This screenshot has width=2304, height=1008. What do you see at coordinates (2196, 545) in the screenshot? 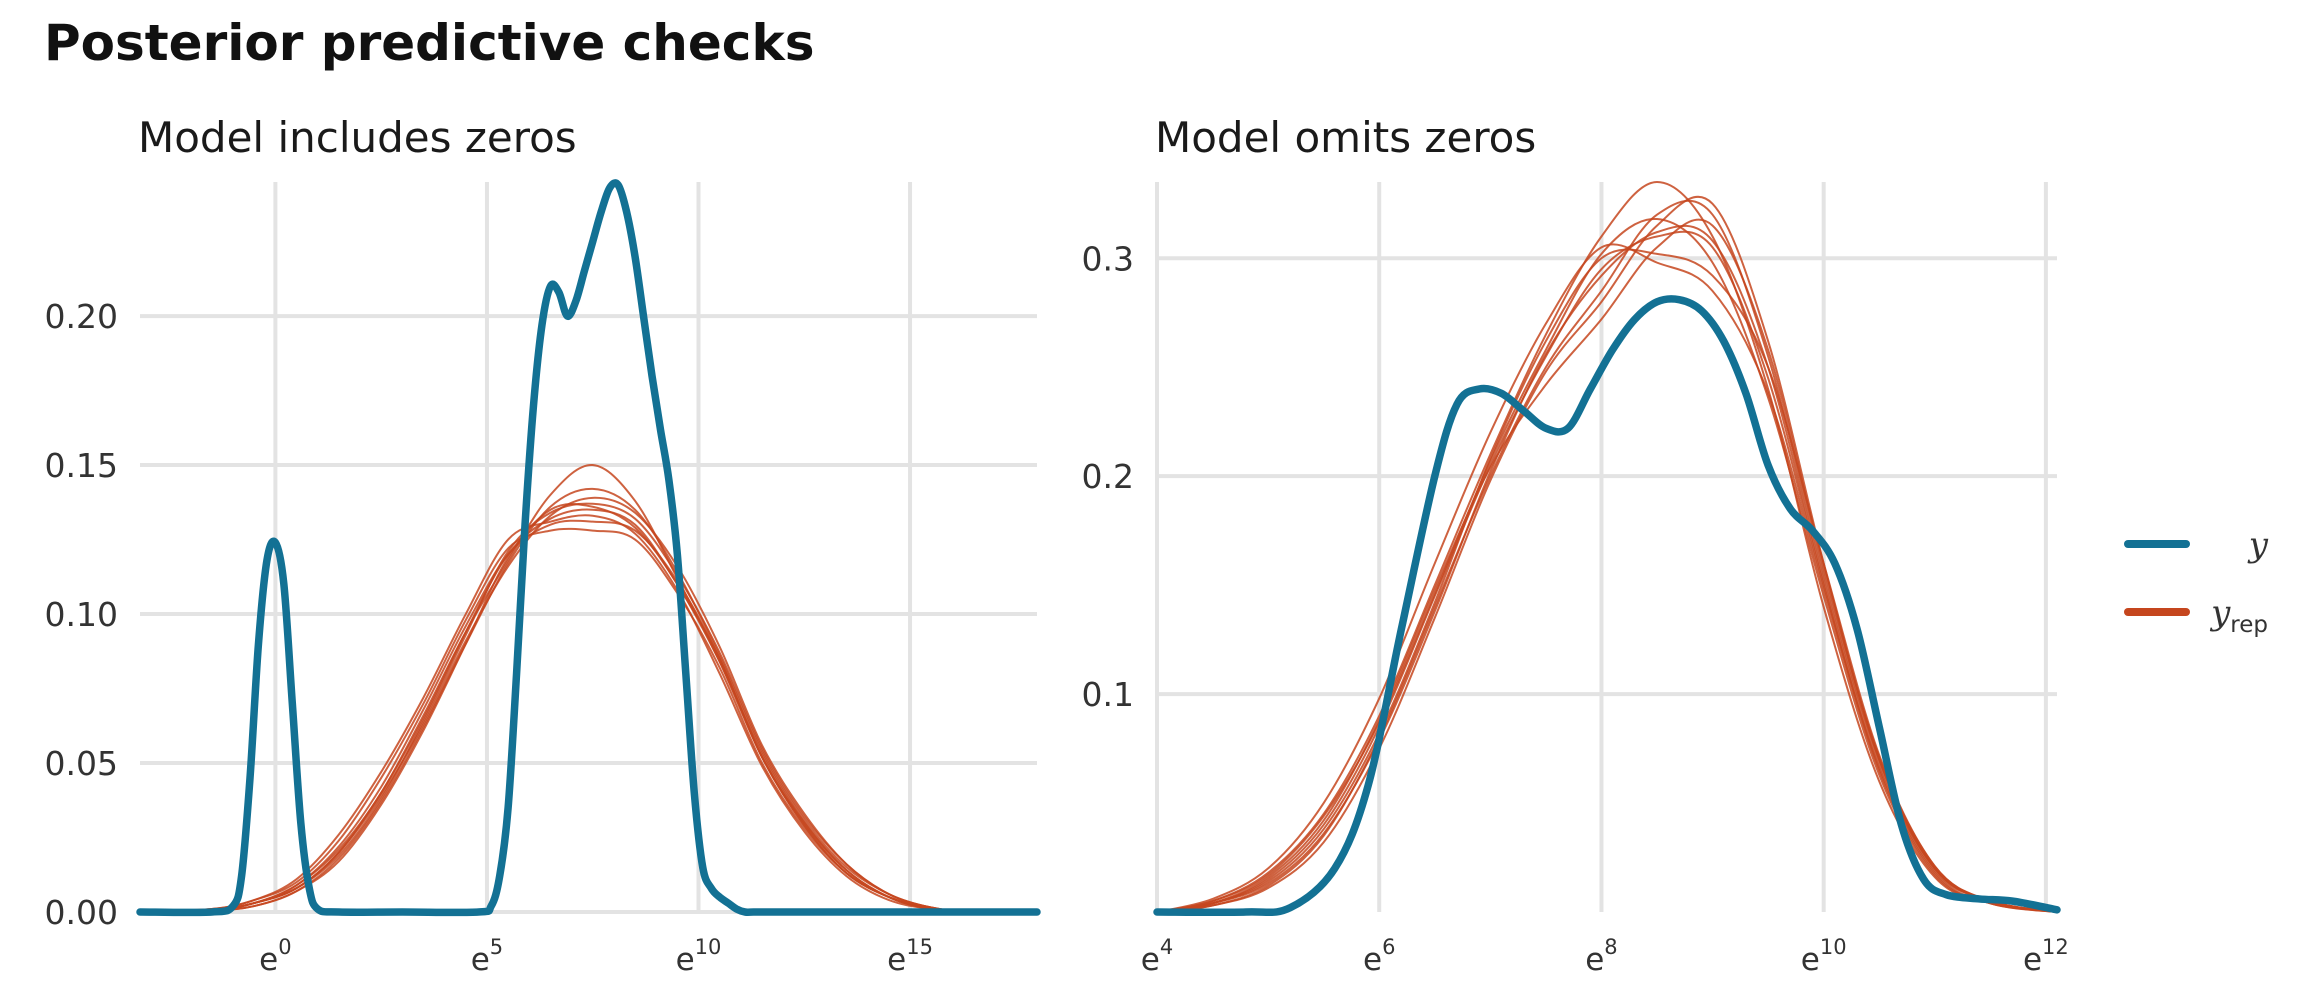
I see `legend-item-y: y` at bounding box center [2196, 545].